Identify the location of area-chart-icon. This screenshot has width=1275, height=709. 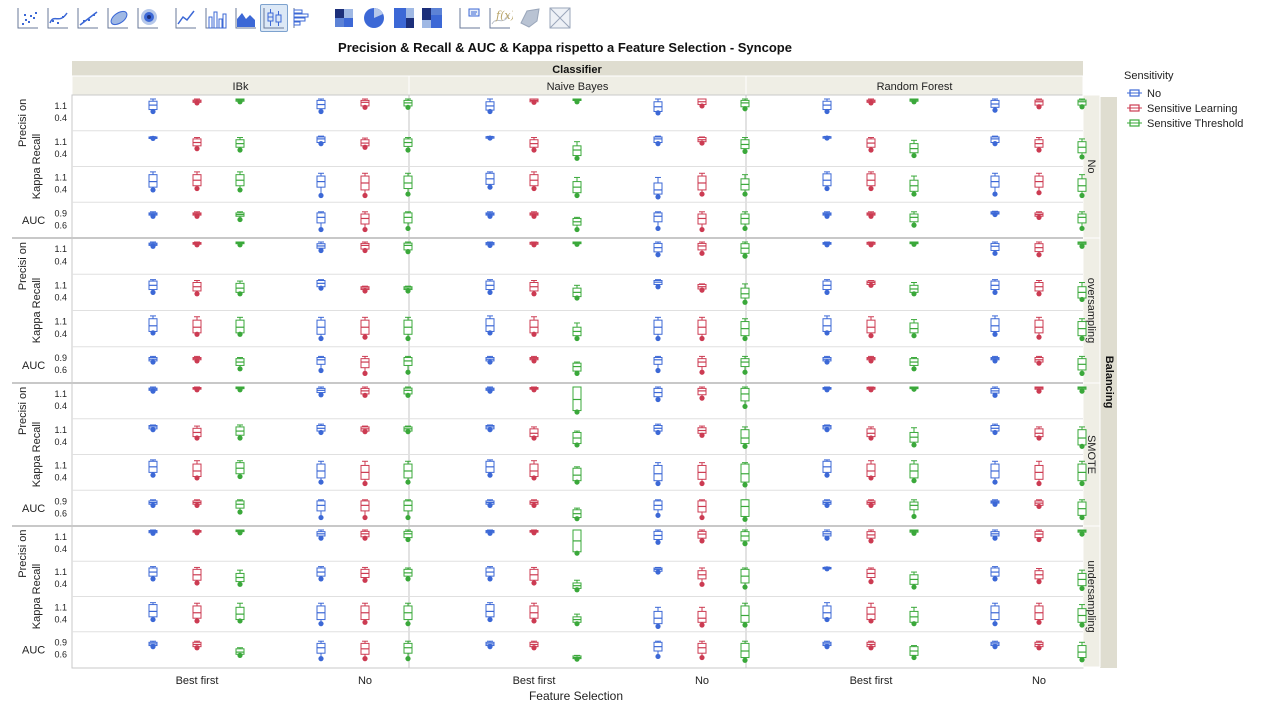
(246, 18).